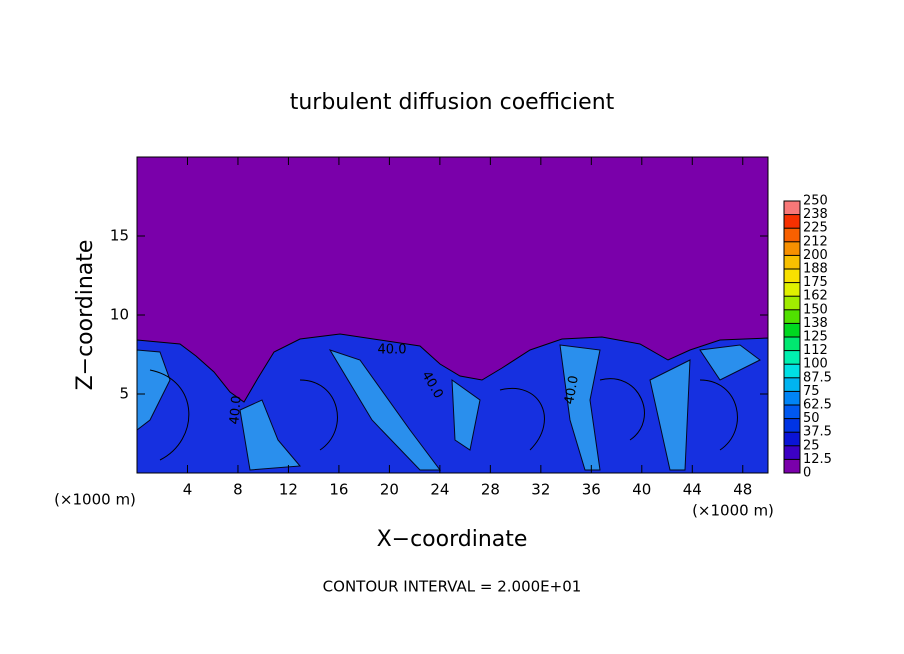  Describe the element at coordinates (815, 337) in the screenshot. I see `colorbar-label: 125` at that location.